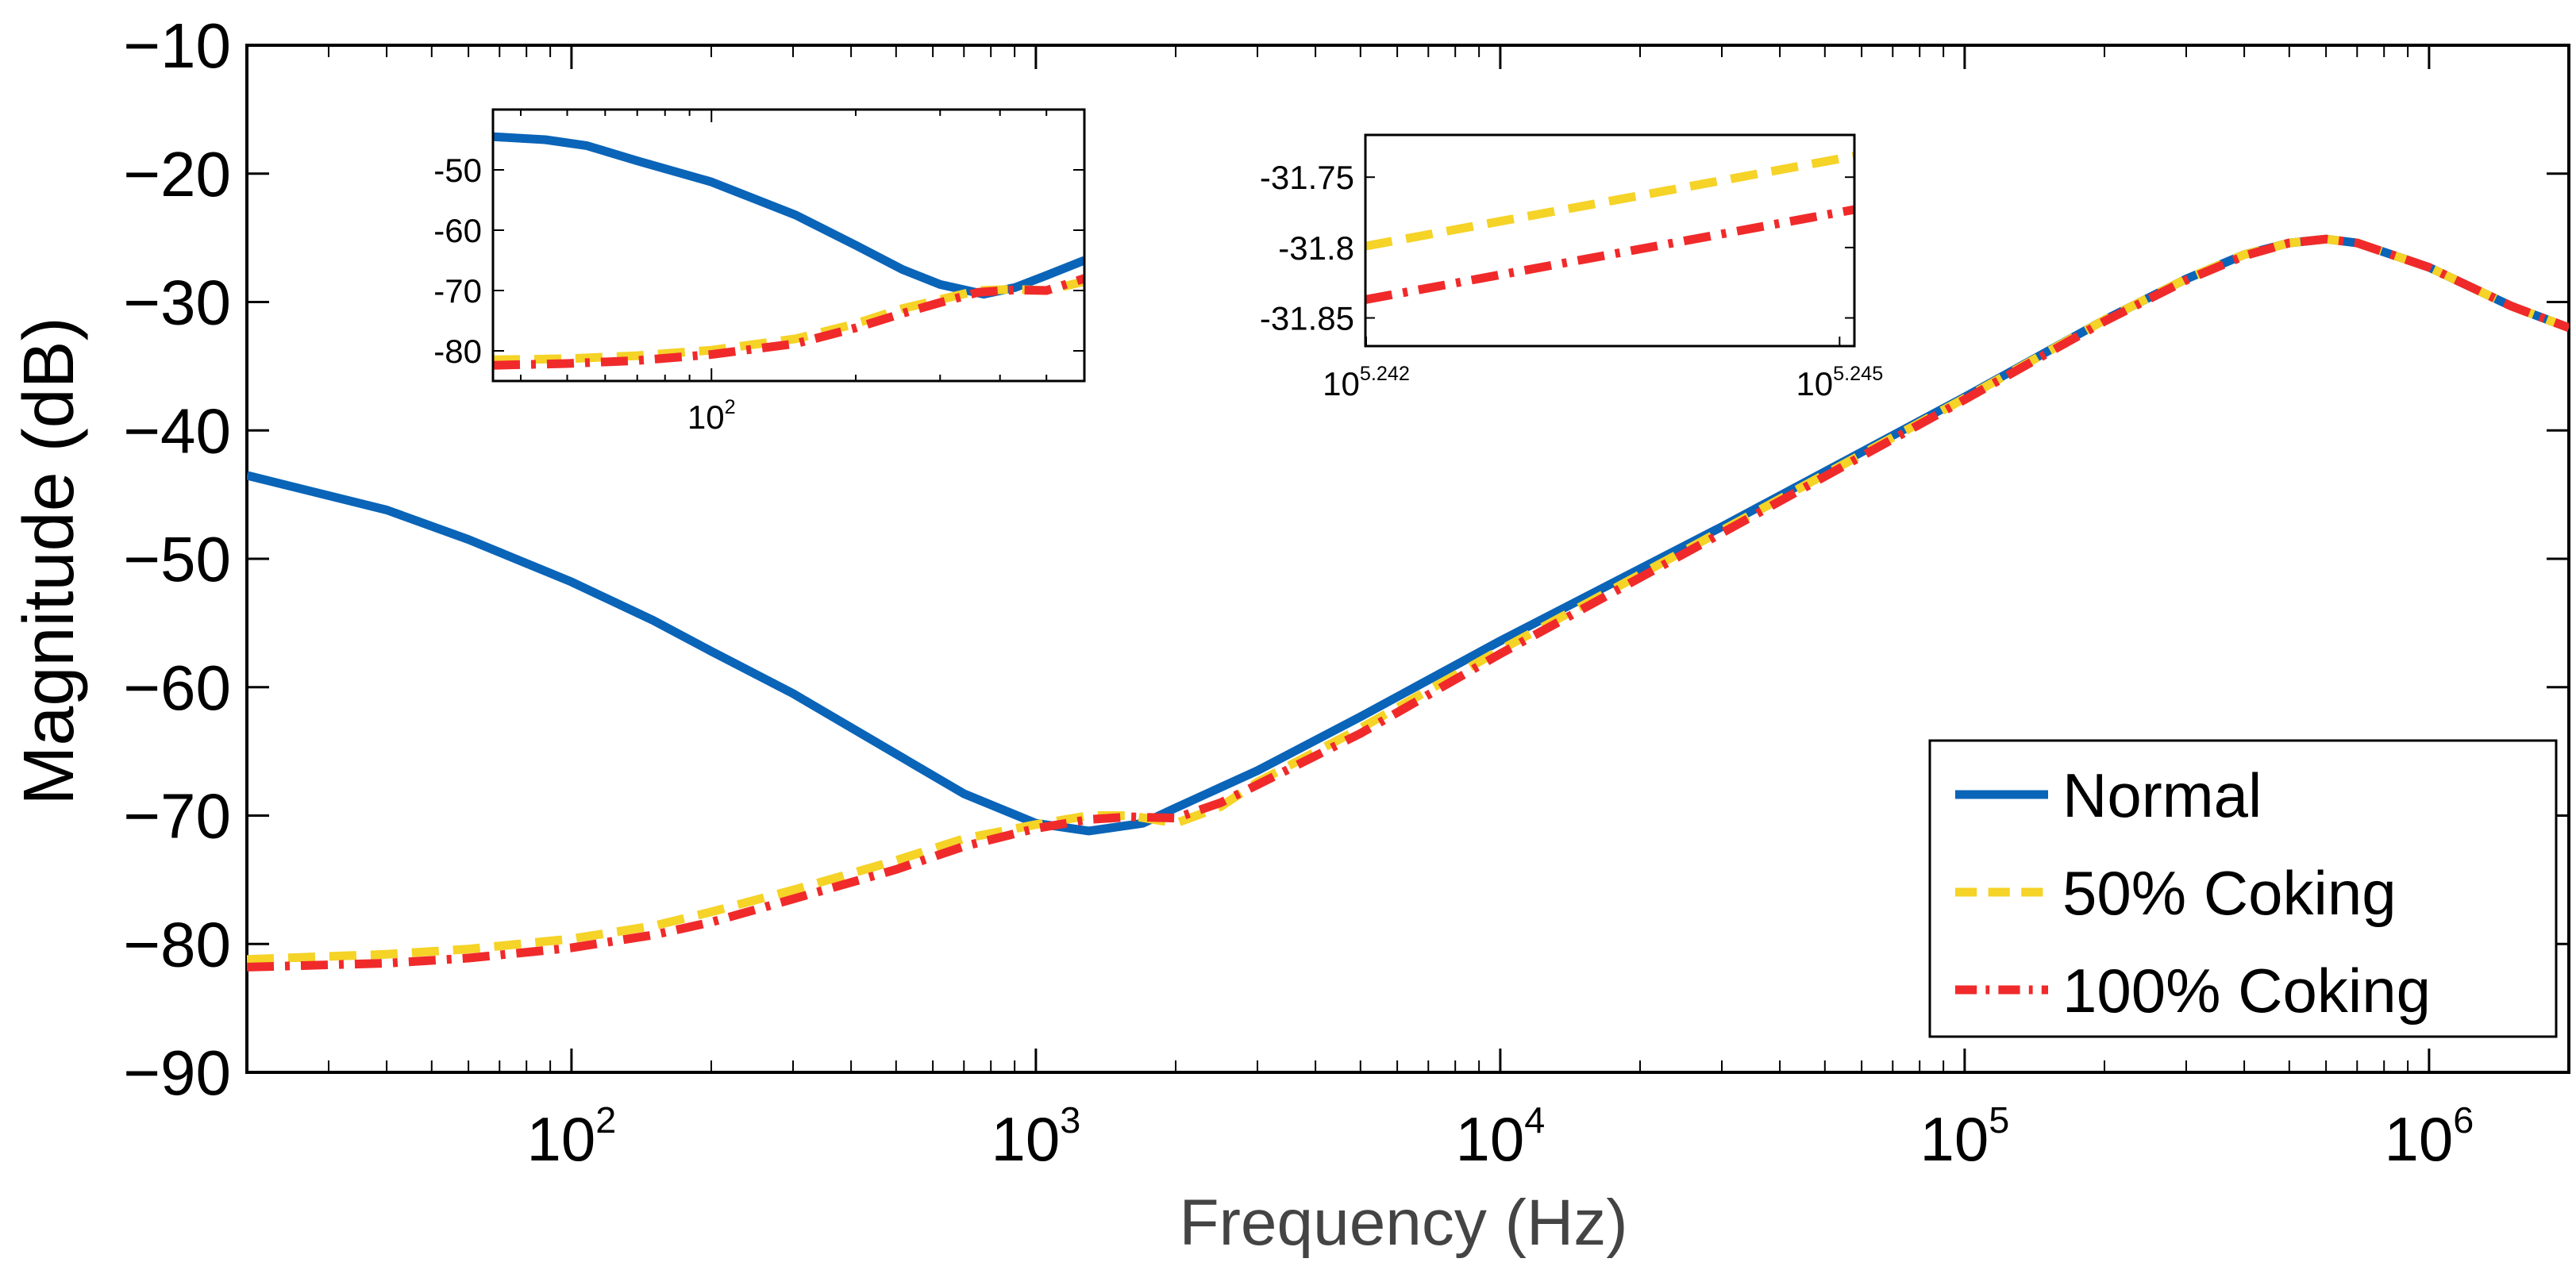 This screenshot has width=2576, height=1270. Describe the element at coordinates (177, 944) in the screenshot. I see `y-tick-label: −80` at that location.